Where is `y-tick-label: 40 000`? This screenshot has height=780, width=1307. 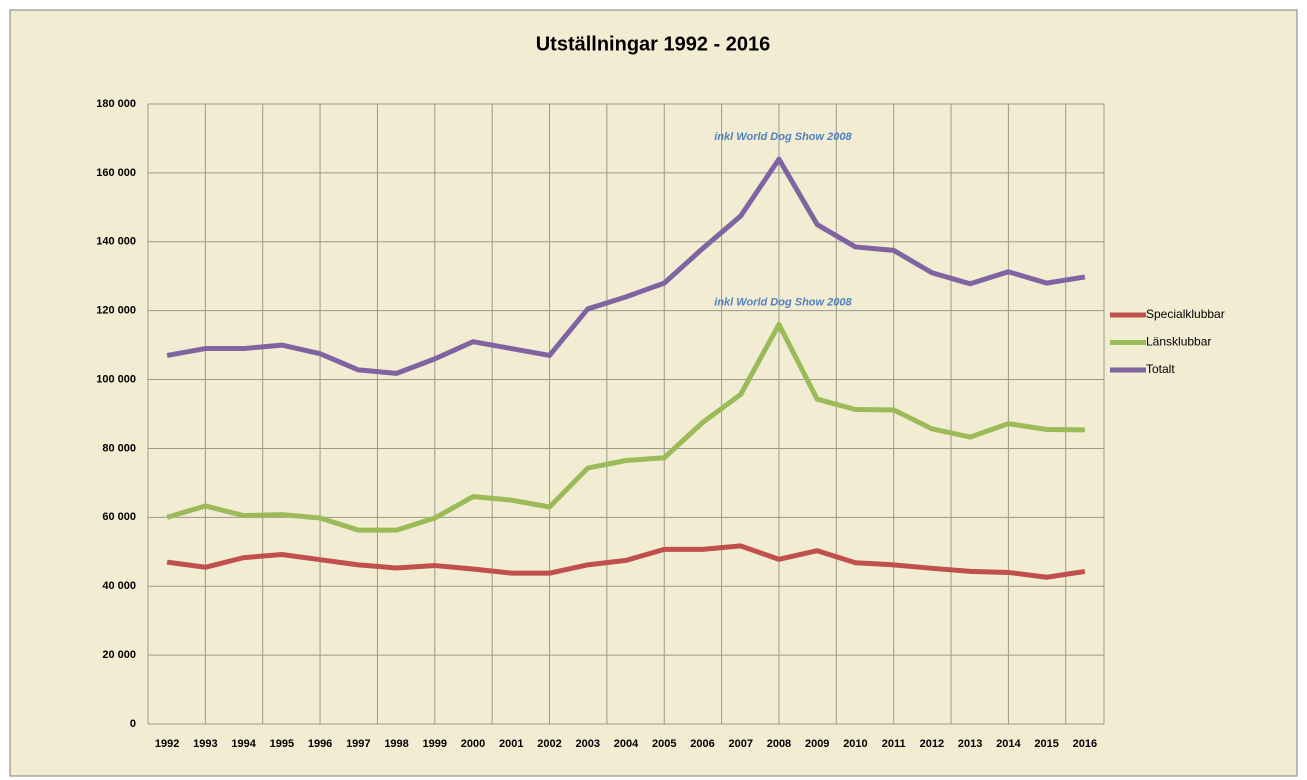 y-tick-label: 40 000 is located at coordinates (119, 586).